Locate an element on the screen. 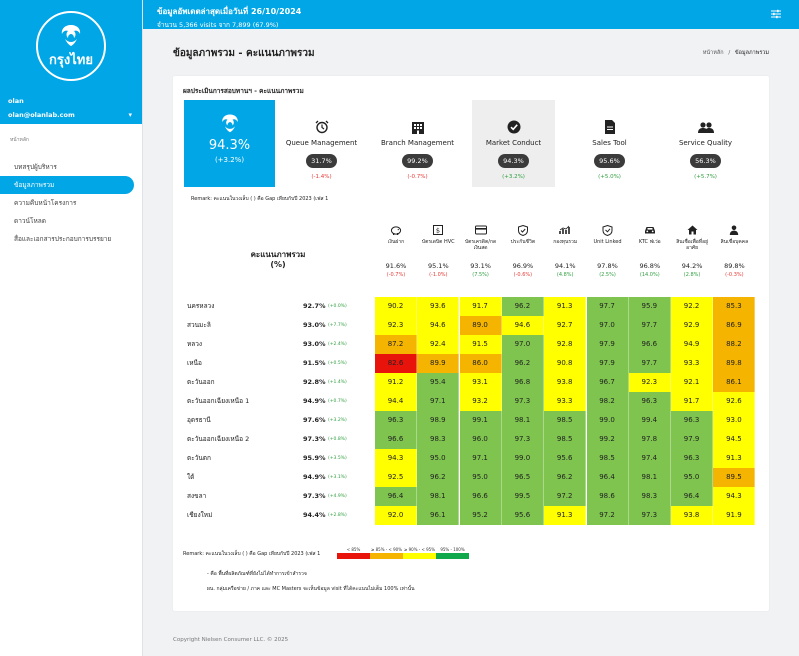 The image size is (799, 656). region-name: ใต้ is located at coordinates (191, 477).